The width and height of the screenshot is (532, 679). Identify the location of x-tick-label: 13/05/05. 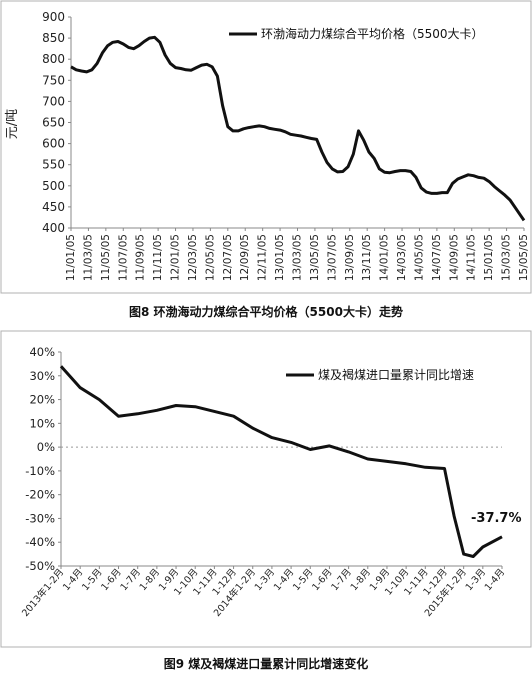
(315, 257).